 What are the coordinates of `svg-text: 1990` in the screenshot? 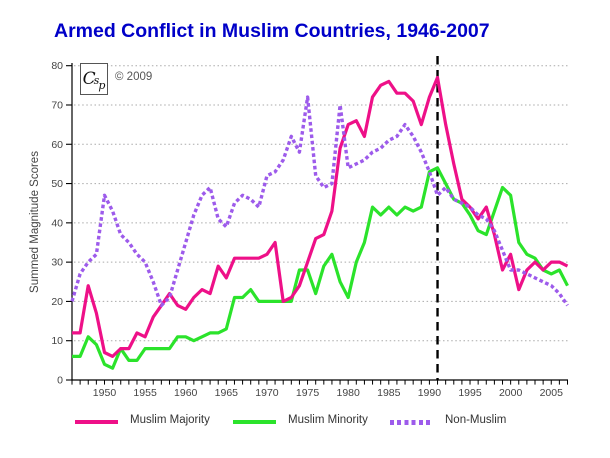 It's located at (430, 393).